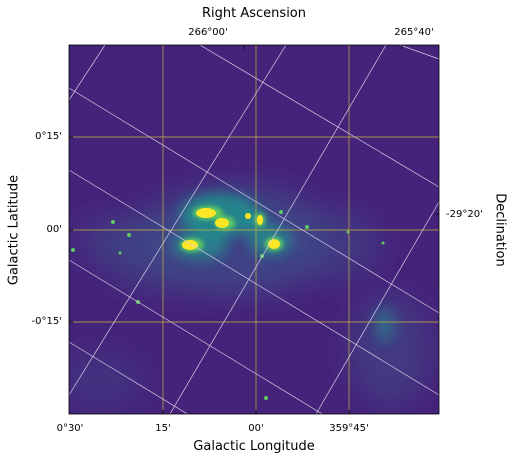  What do you see at coordinates (349, 429) in the screenshot?
I see `bottom-tick-label: 359°45'` at bounding box center [349, 429].